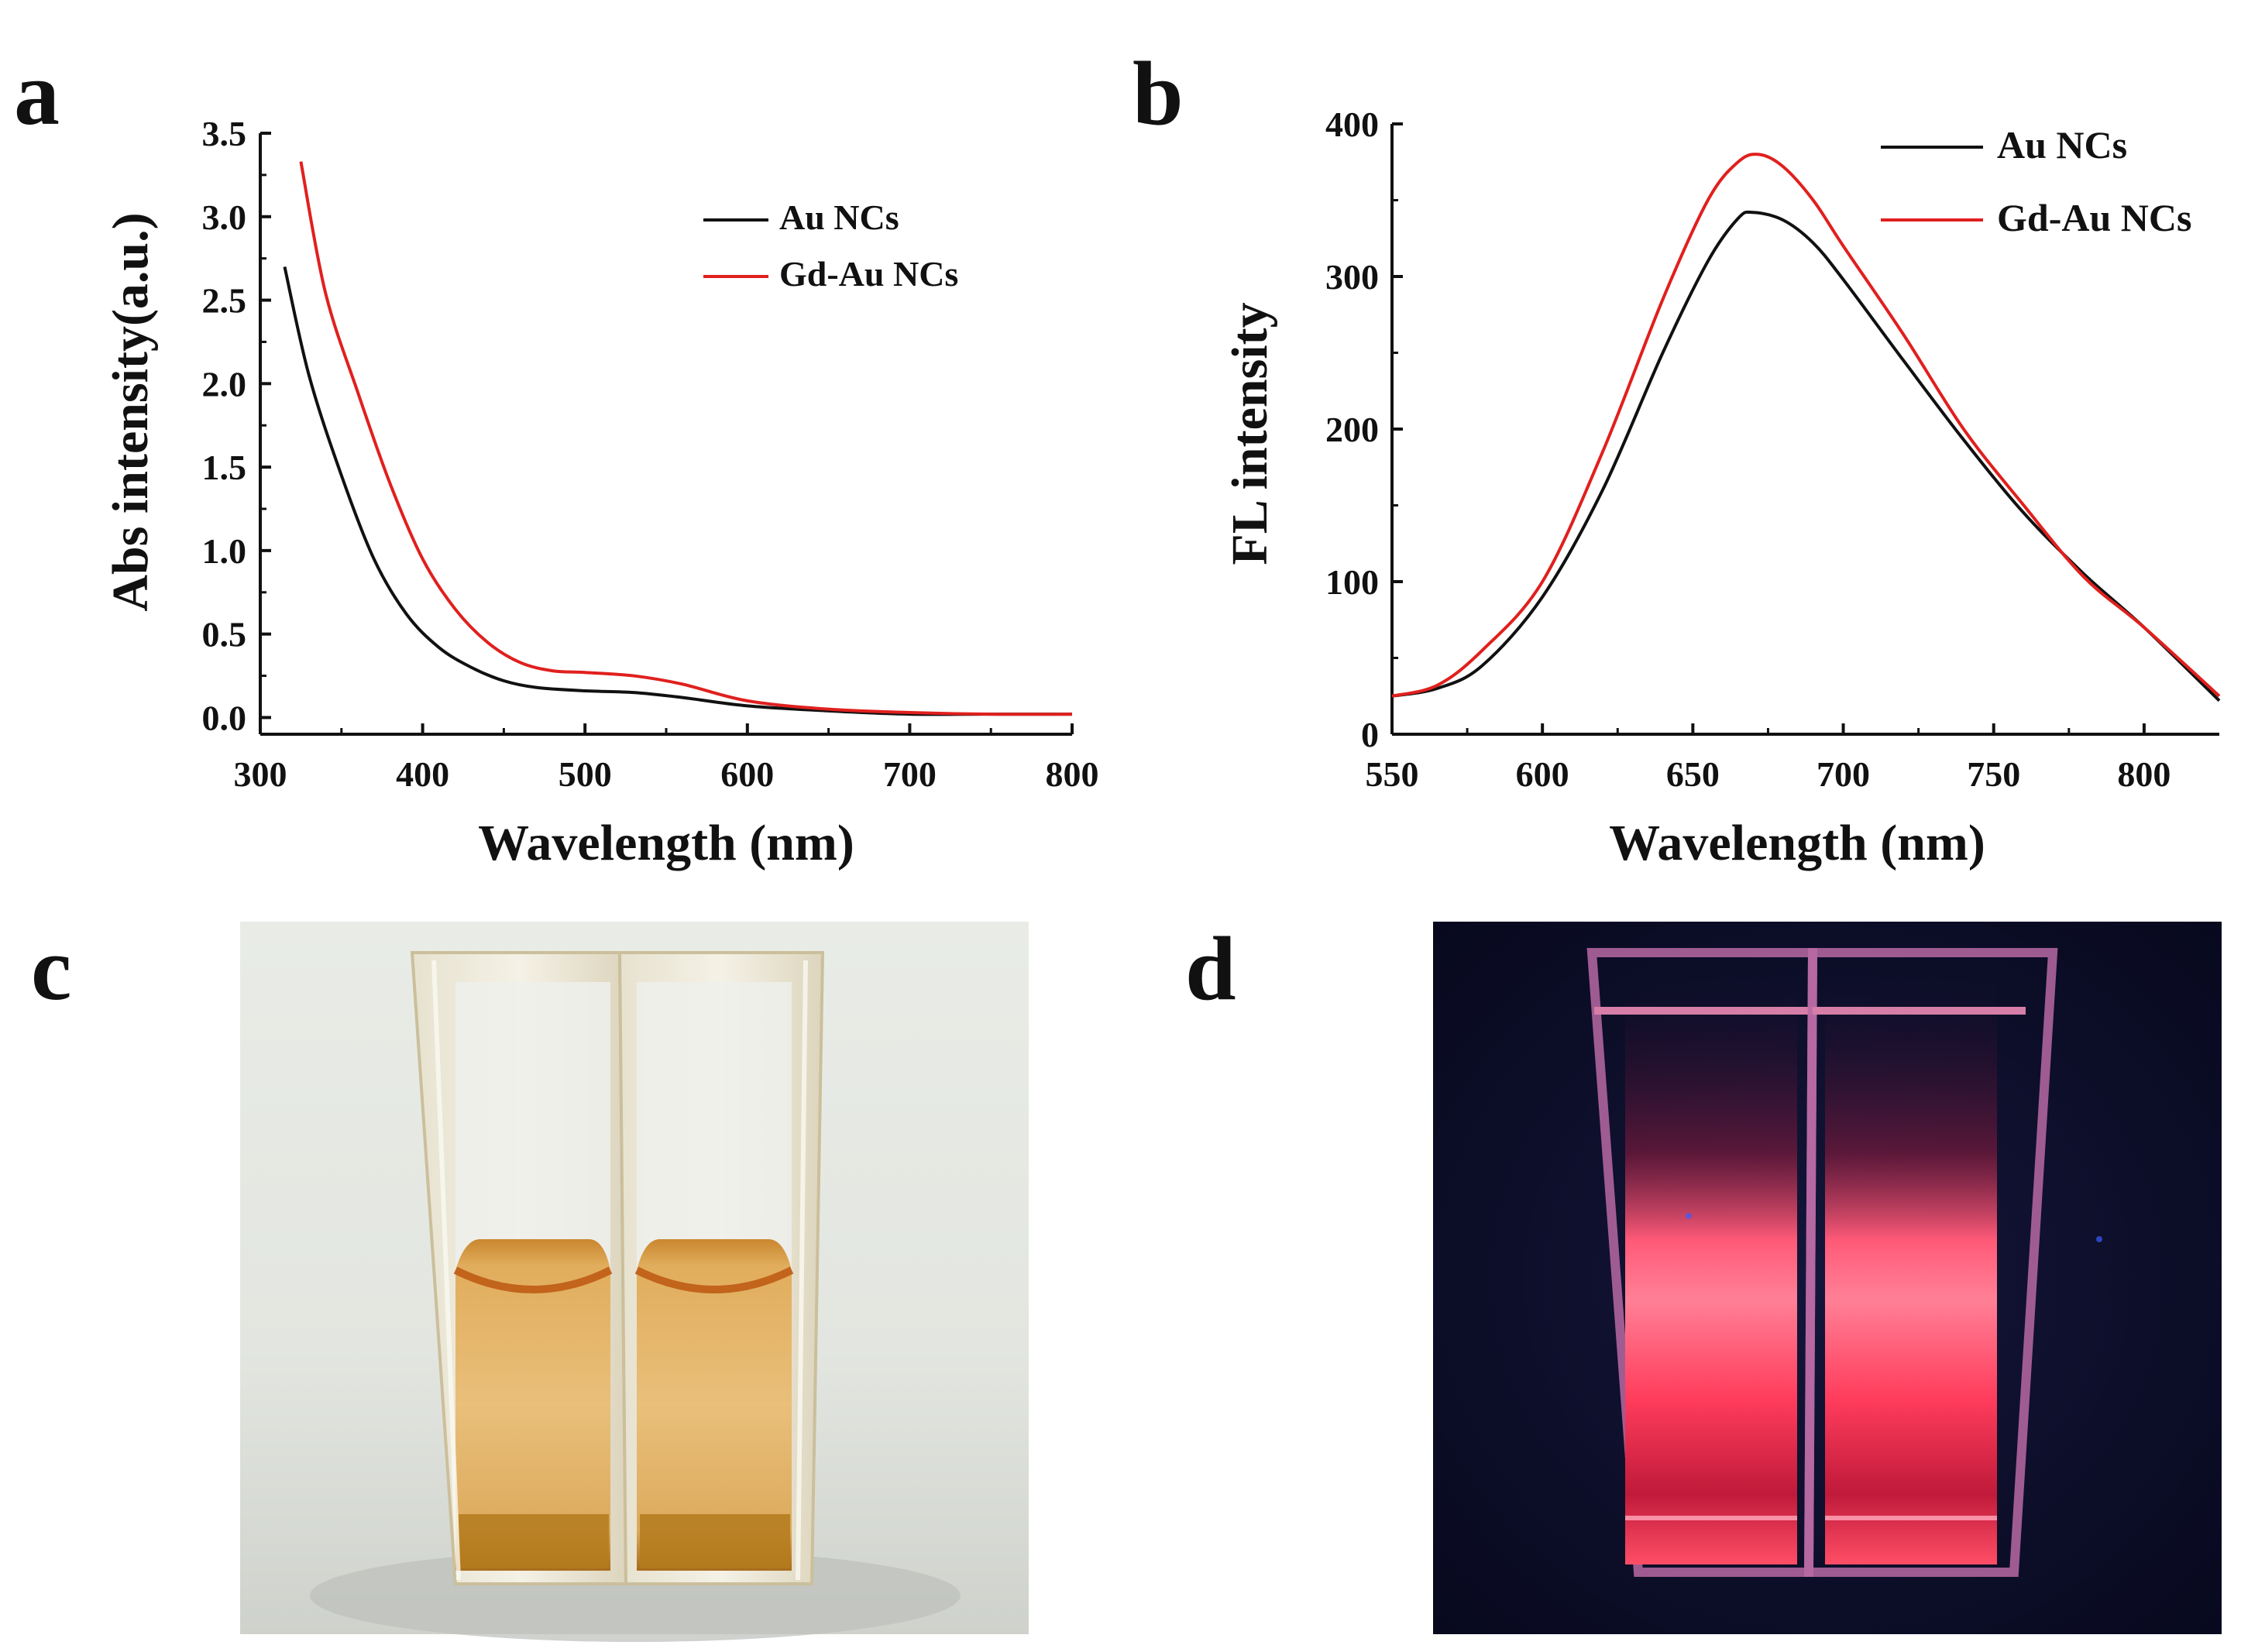 The height and width of the screenshot is (1652, 2241). I want to click on cuvette-left, so click(519, 1268).